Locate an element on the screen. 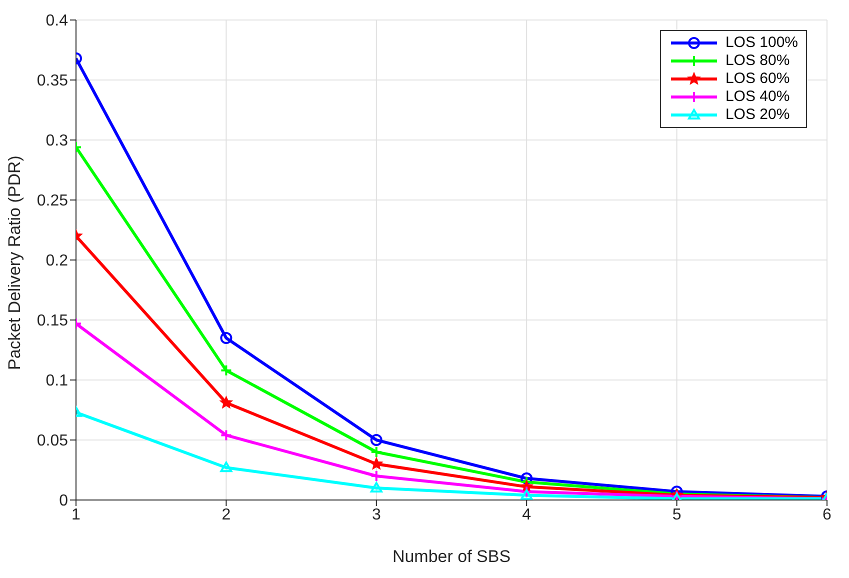 The width and height of the screenshot is (849, 578). legend-label: LOS 60% is located at coordinates (757, 79).